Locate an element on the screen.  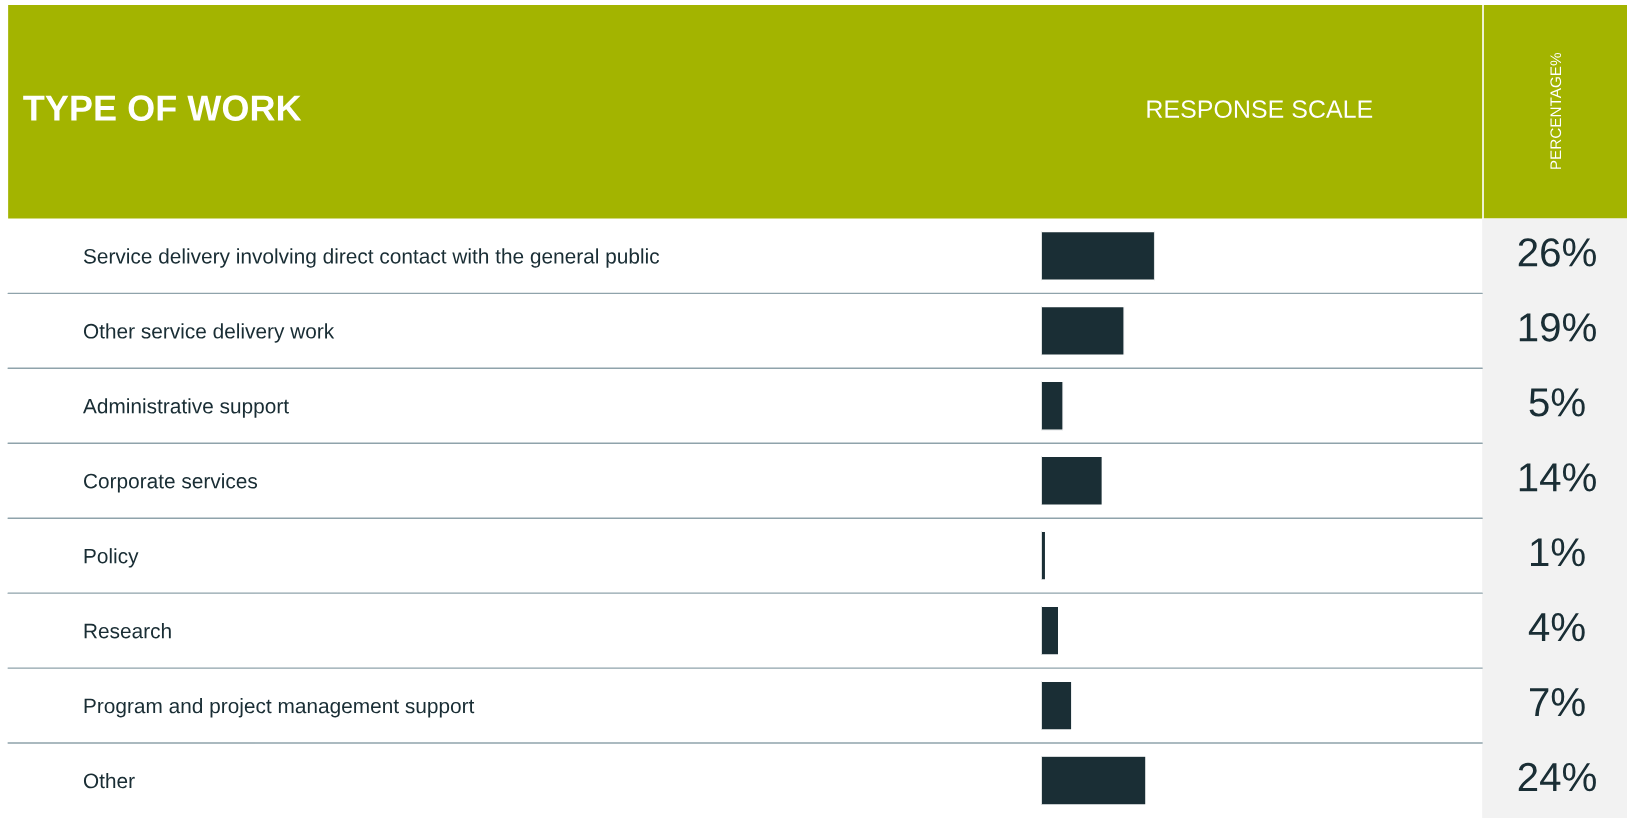
y-tick-label: Corporate services is located at coordinates (171, 483).